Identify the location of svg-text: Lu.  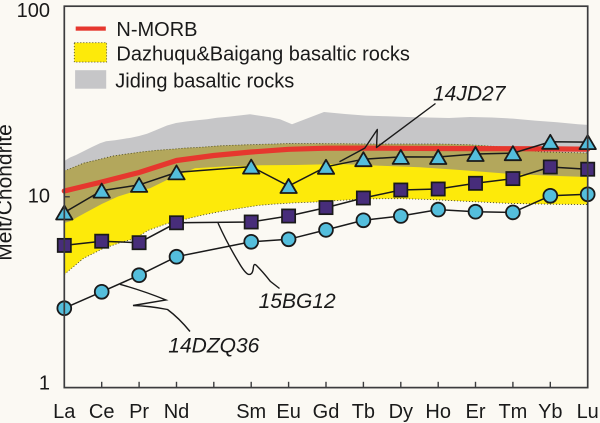
(588, 412).